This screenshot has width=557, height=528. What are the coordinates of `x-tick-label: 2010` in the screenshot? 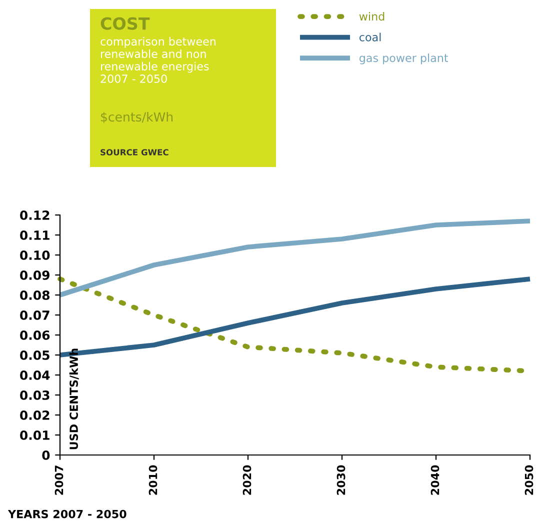 It's located at (153, 480).